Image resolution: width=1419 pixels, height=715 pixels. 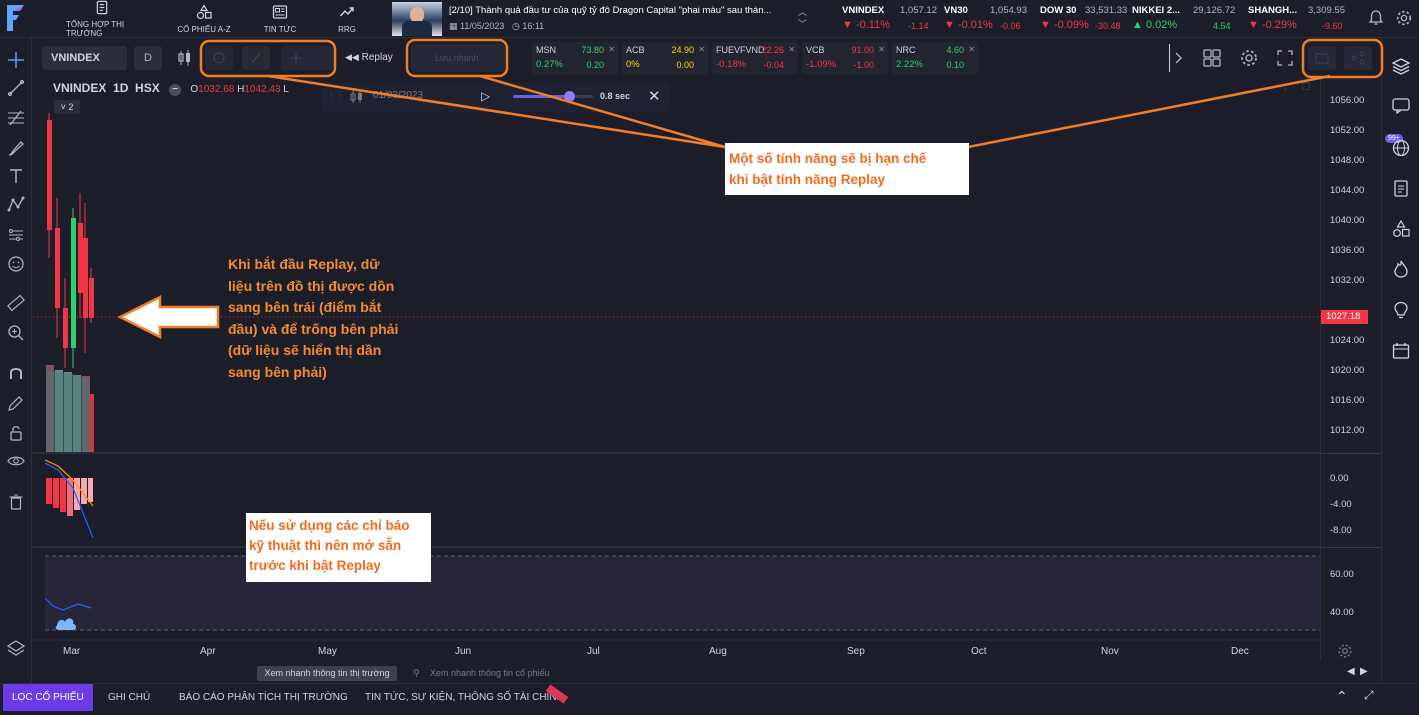 I want to click on globe-icon, so click(x=1401, y=148).